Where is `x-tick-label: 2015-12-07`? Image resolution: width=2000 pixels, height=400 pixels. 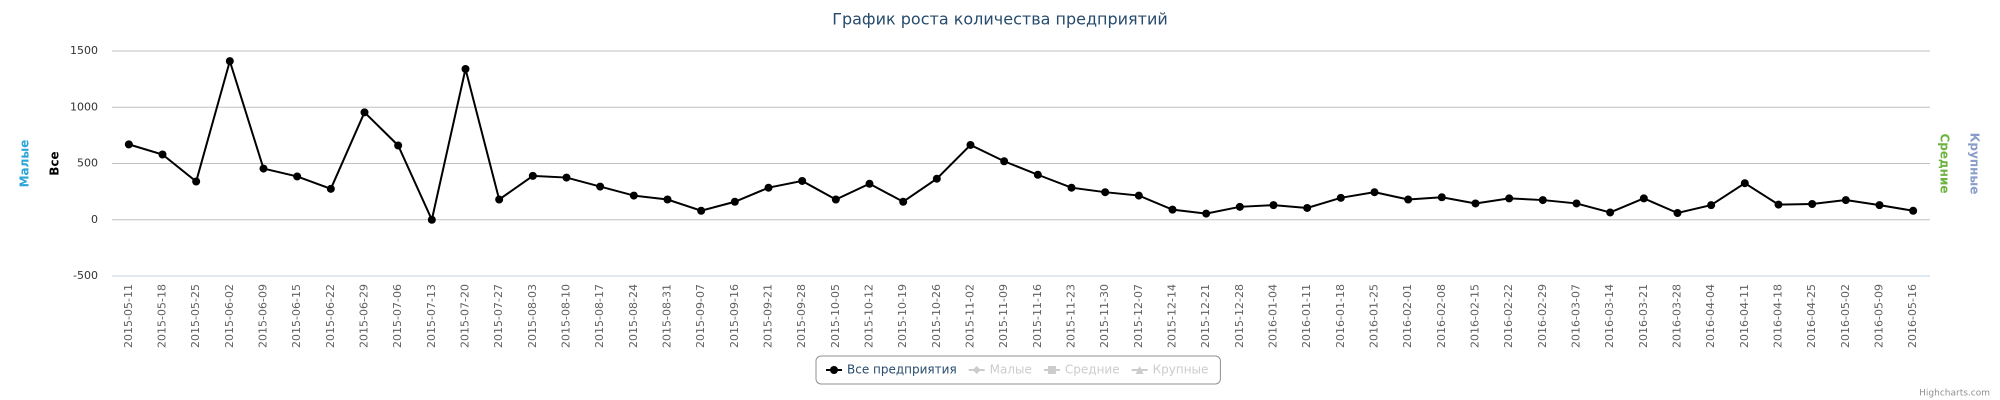 x-tick-label: 2015-12-07 is located at coordinates (1138, 316).